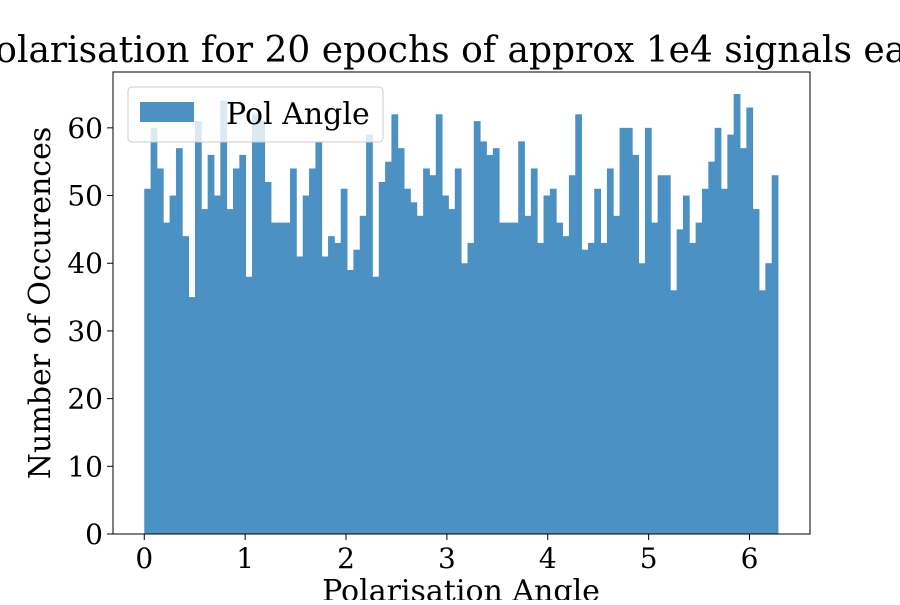 The height and width of the screenshot is (605, 900). I want to click on legend: Pol Angle, so click(255, 114).